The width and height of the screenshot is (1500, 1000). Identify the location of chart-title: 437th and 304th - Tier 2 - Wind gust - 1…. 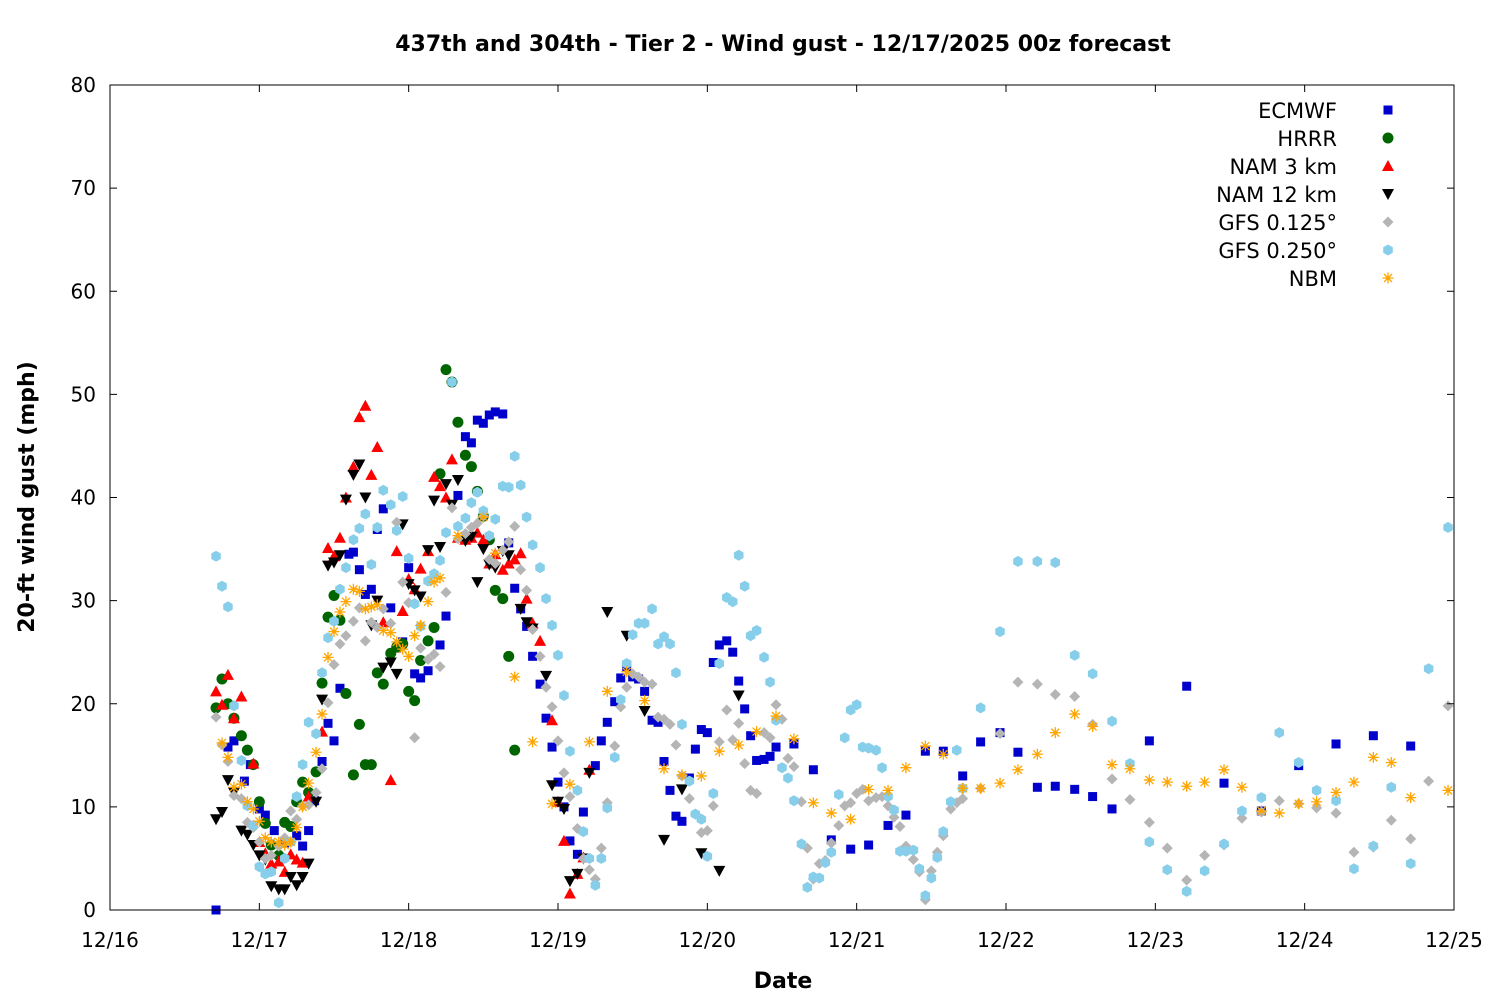
(783, 44).